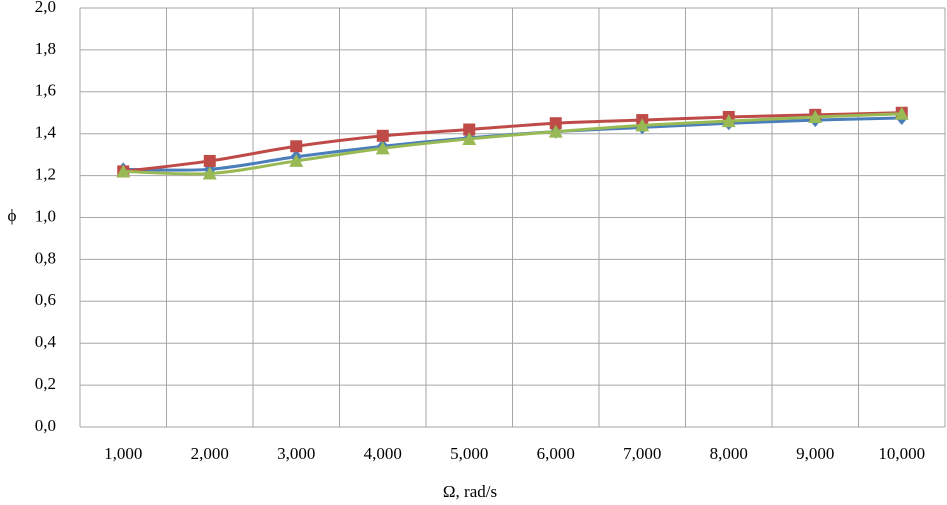 Image resolution: width=947 pixels, height=505 pixels. What do you see at coordinates (12, 215) in the screenshot?
I see `y-axis-title: ϕ` at bounding box center [12, 215].